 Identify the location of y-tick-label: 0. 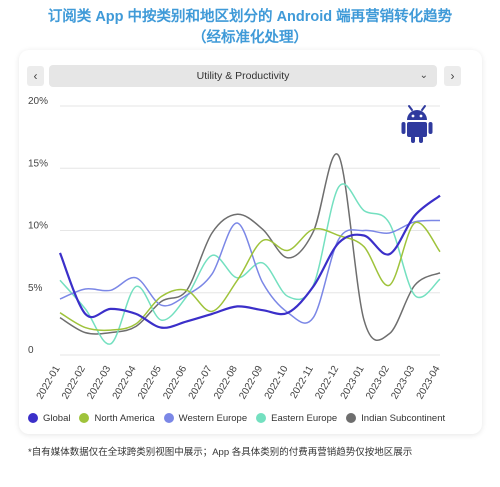
(31, 350).